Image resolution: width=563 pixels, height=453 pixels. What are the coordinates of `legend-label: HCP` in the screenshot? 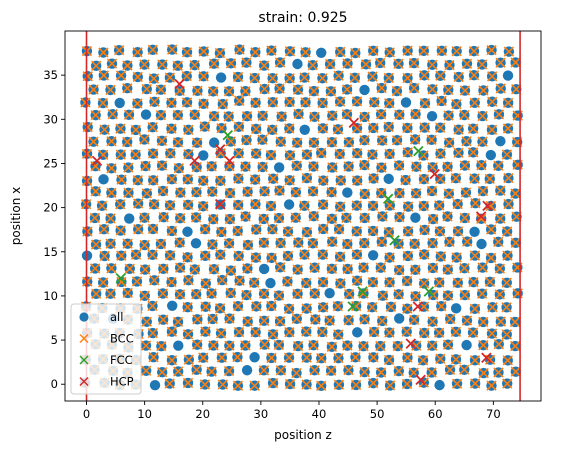 It's located at (122, 382).